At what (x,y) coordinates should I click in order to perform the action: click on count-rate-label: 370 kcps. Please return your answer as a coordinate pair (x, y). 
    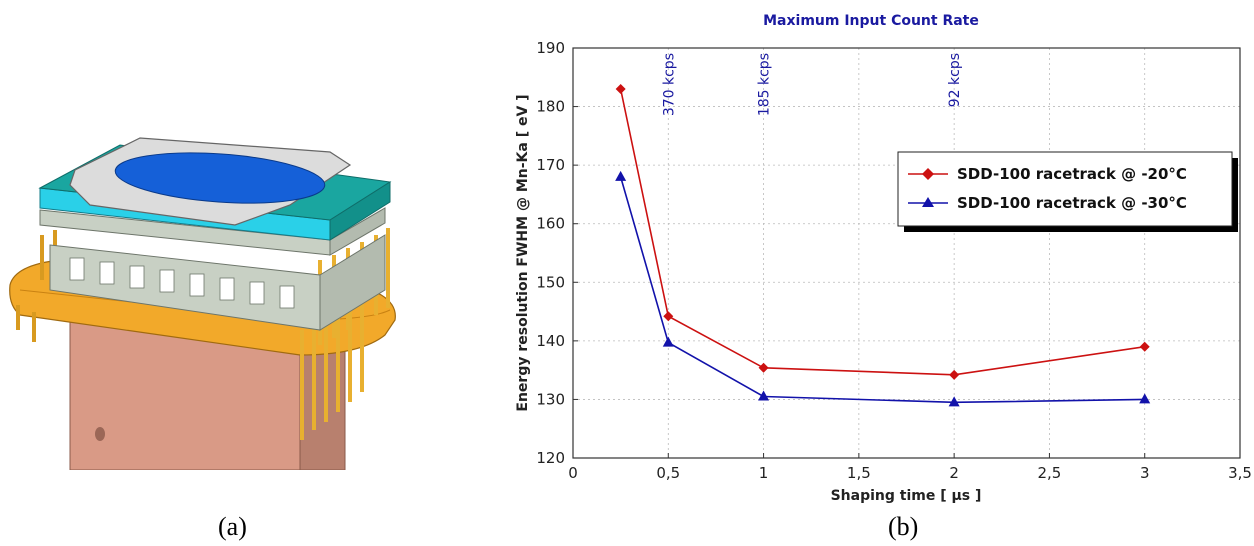
    Looking at the image, I should click on (669, 84).